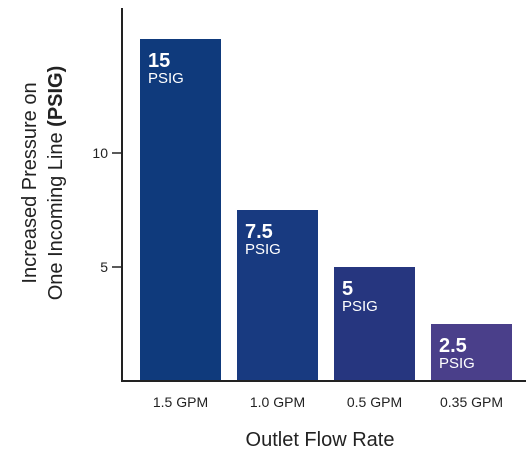 The image size is (527, 453). I want to click on x-axis-tick-labels: 1.5 GPM 1.0 GPM 0.5 GPM 0.35 GPM, so click(328, 402).